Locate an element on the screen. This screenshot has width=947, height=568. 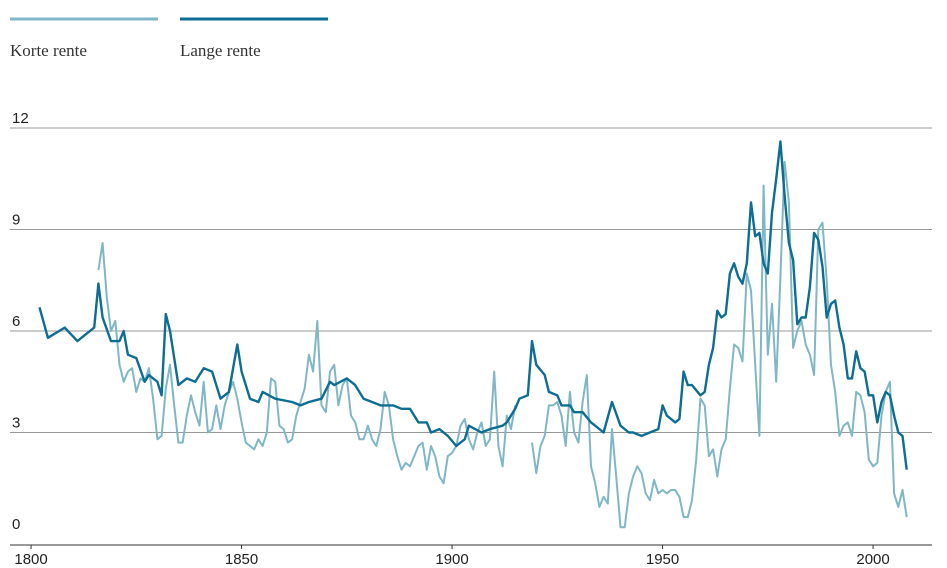
y-tick-label: 12 is located at coordinates (20, 118).